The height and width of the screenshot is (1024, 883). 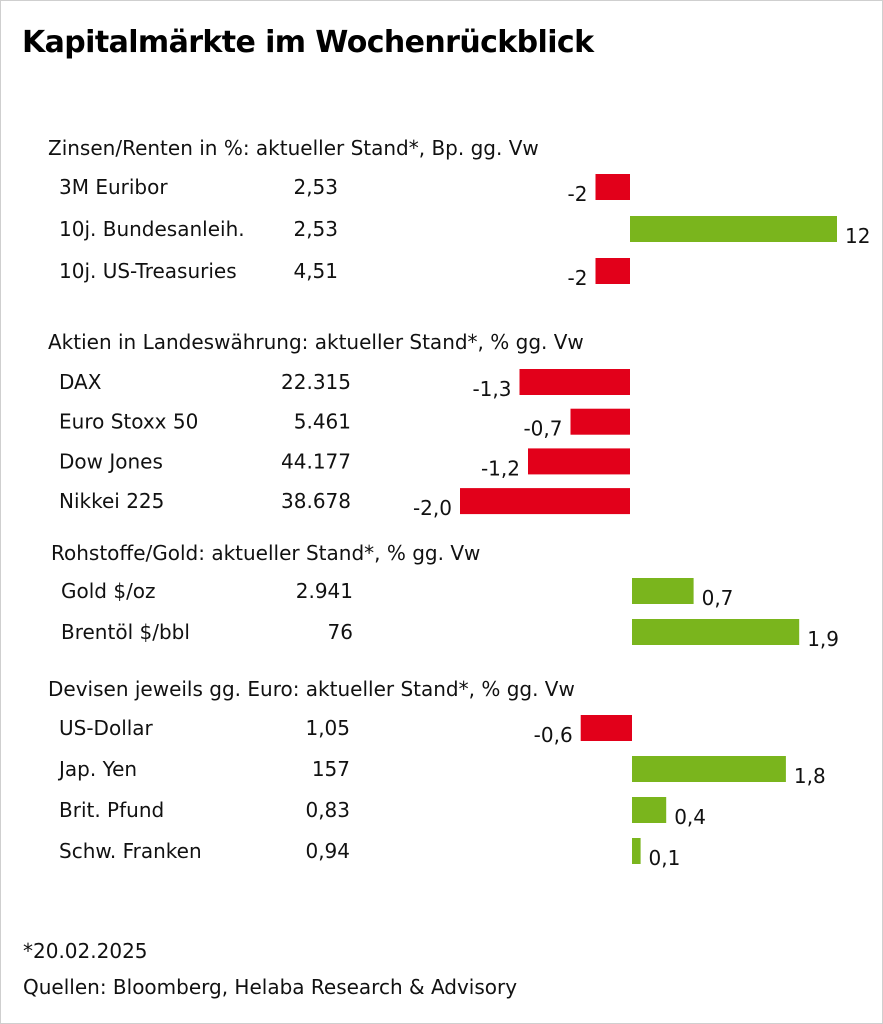 I want to click on bar-value-label: 0,4, so click(x=690, y=817).